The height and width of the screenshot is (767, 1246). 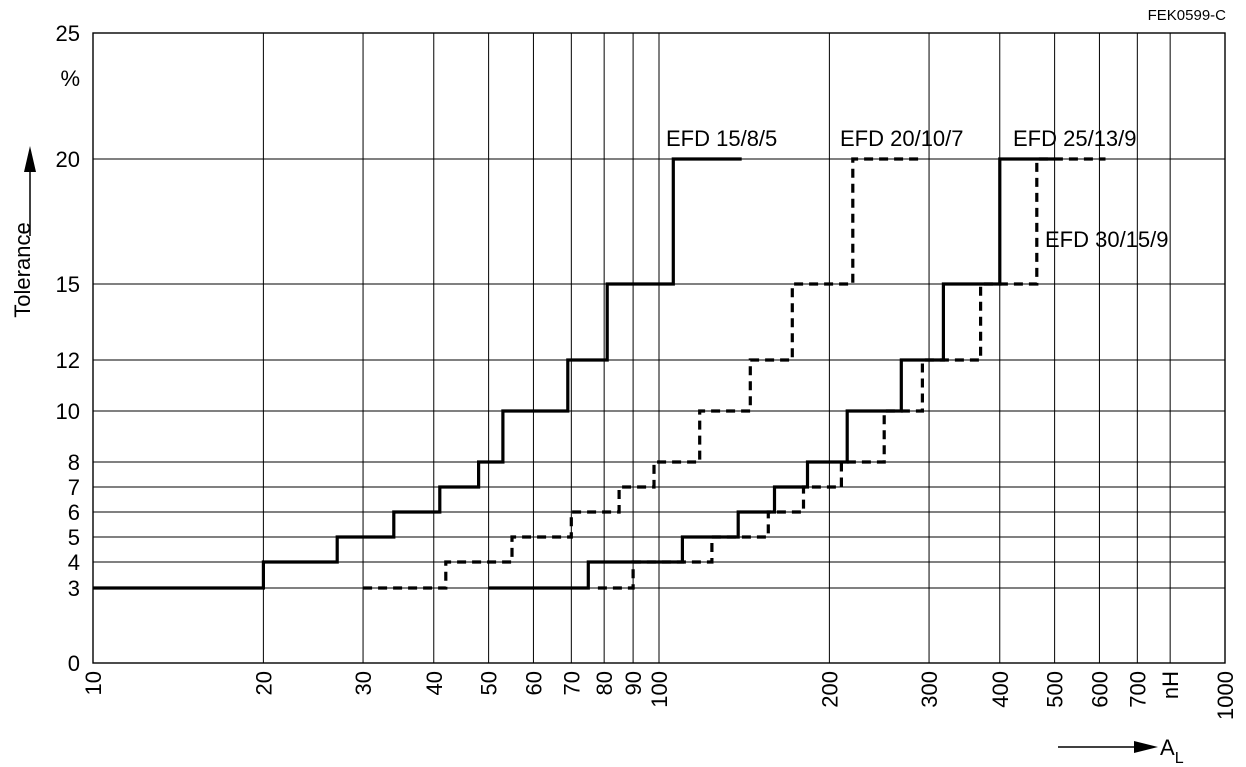 I want to click on x-tick-label: 200, so click(x=829, y=689).